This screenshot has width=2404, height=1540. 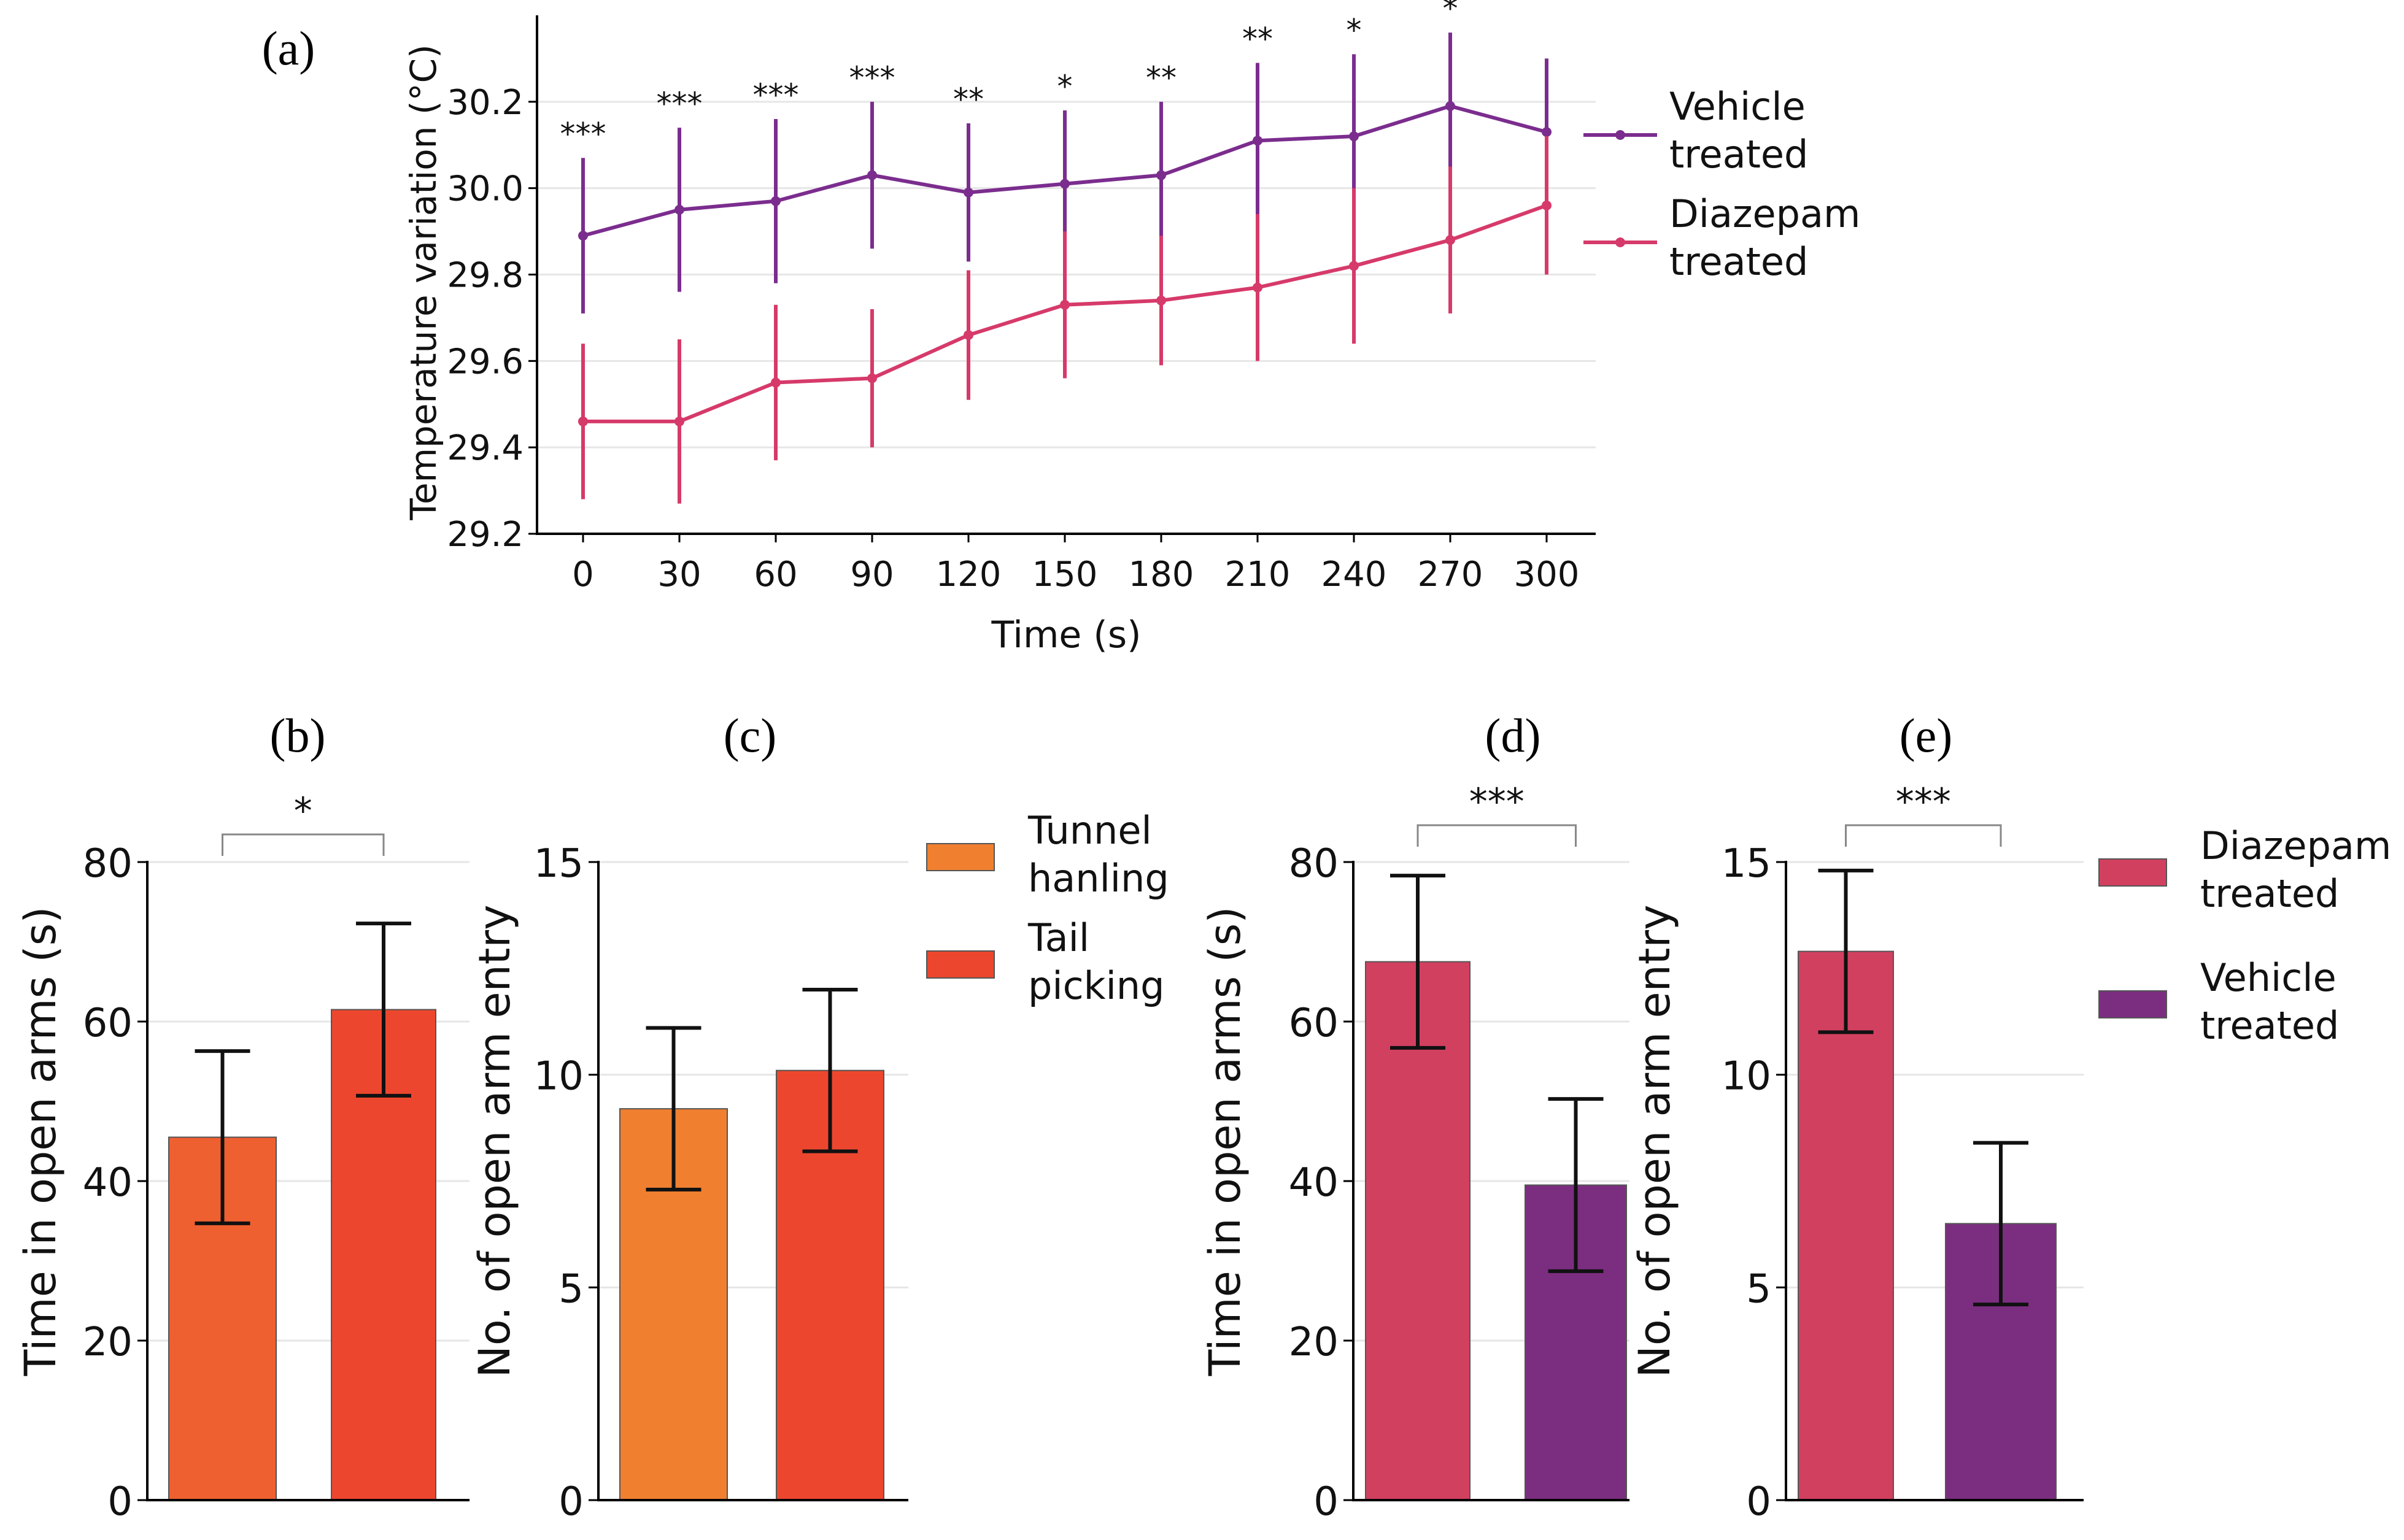 What do you see at coordinates (1066, 635) in the screenshot?
I see `x-axis-label: Time (s)` at bounding box center [1066, 635].